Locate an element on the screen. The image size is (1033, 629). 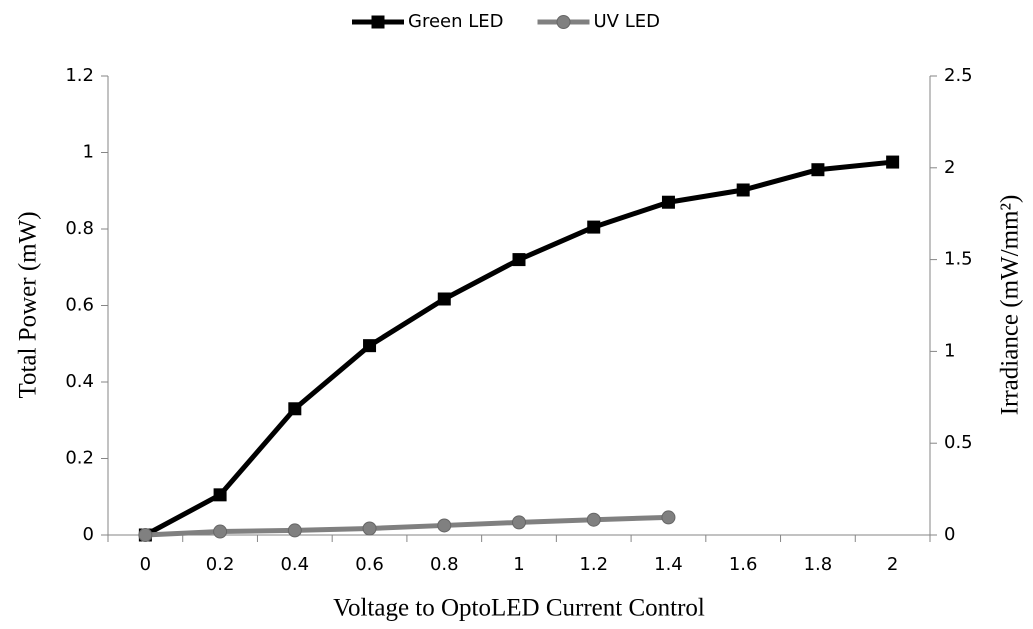
x-tick-label: 1.4 is located at coordinates (668, 564).